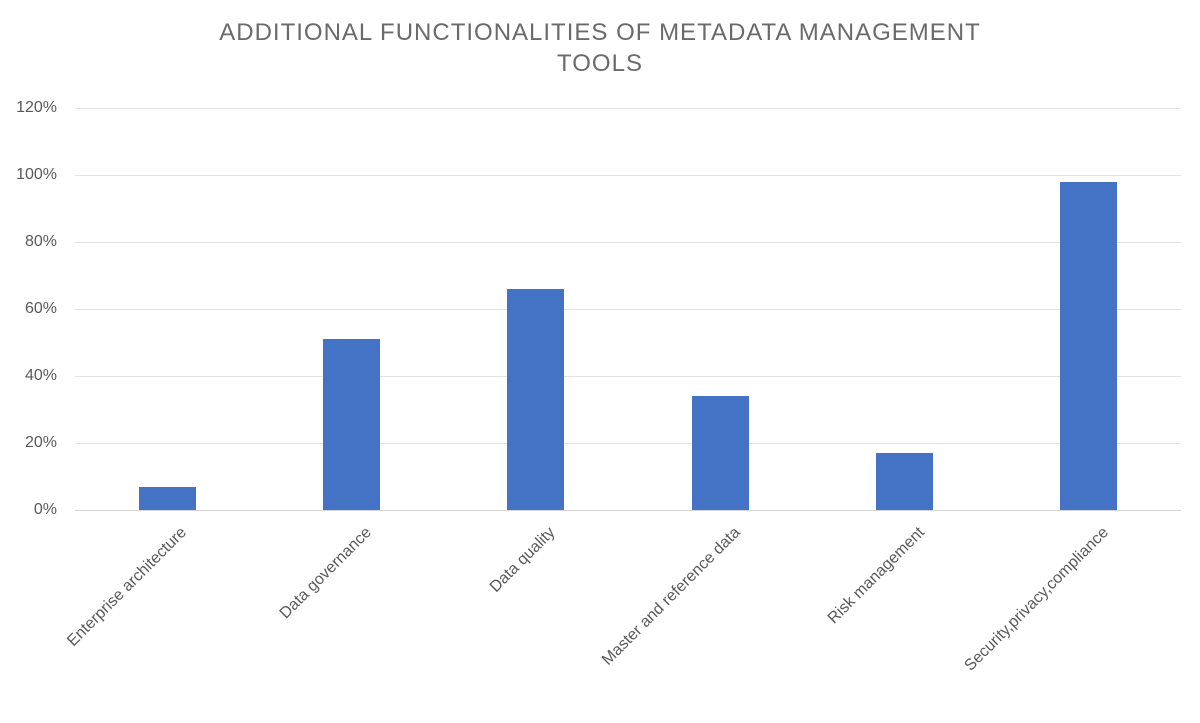  What do you see at coordinates (876, 576) in the screenshot?
I see `x-category-label: Risk management` at bounding box center [876, 576].